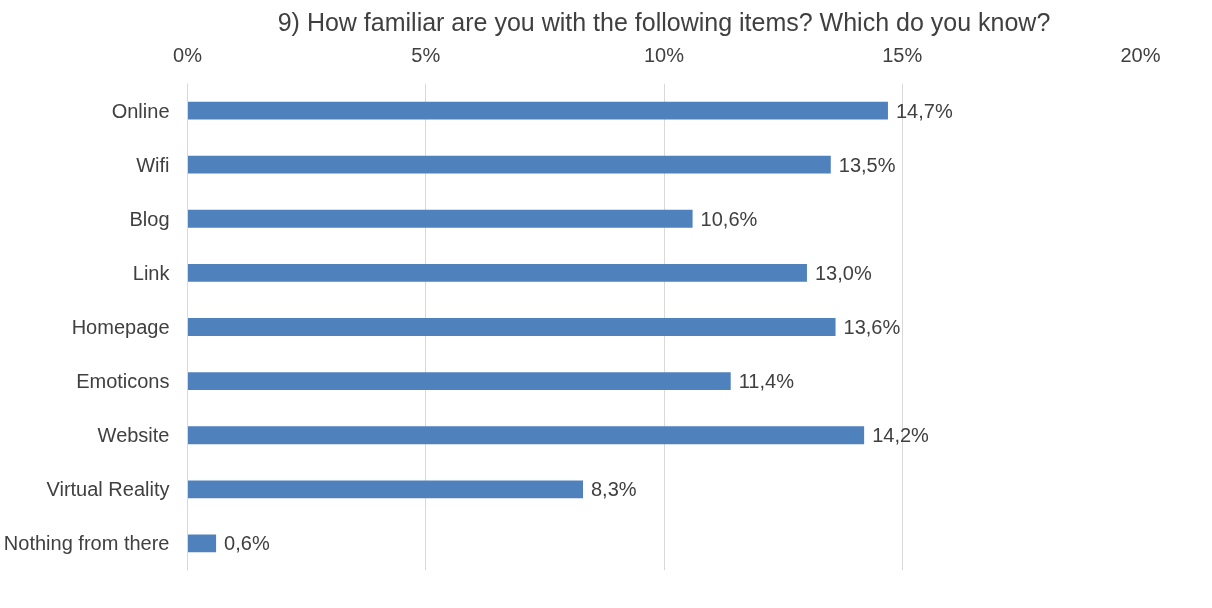 The width and height of the screenshot is (1212, 608). I want to click on data-label: 14,7%, so click(924, 110).